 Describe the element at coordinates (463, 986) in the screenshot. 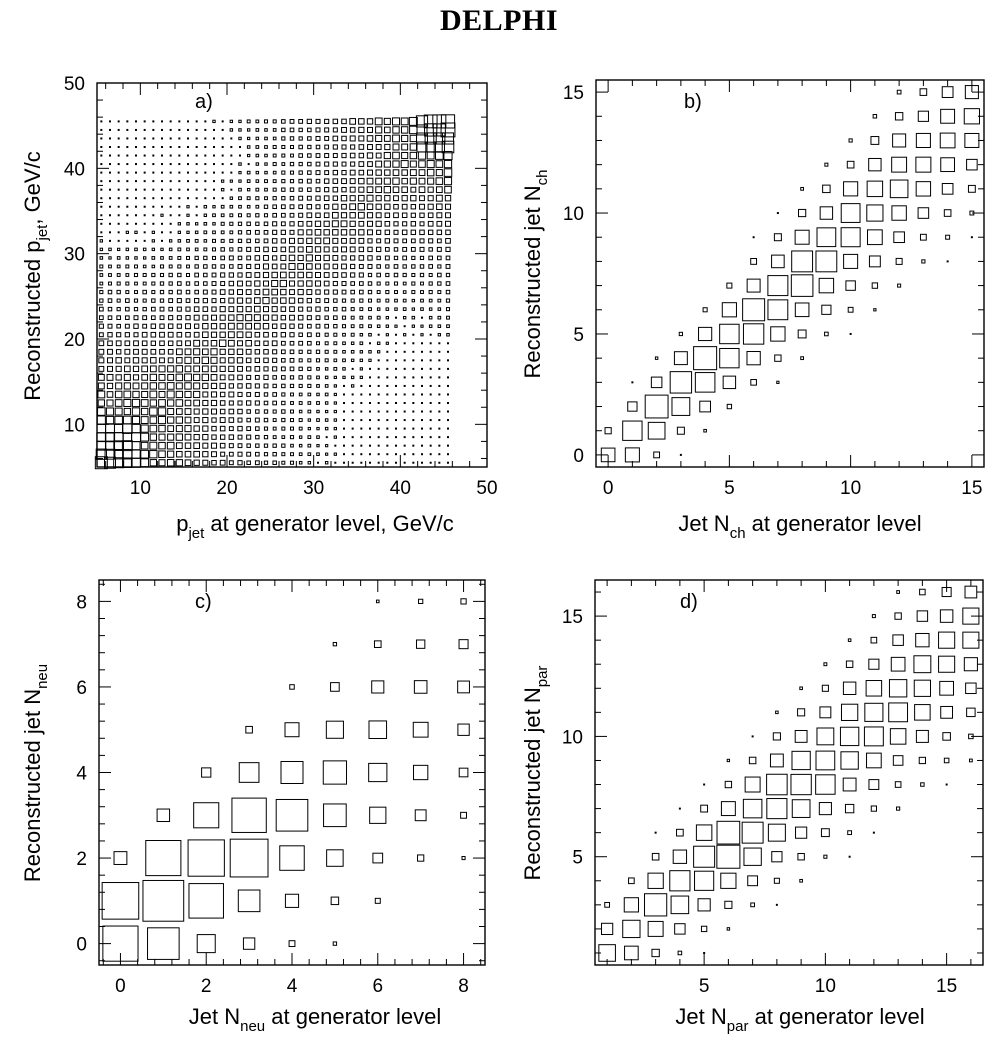

I see `x-tick-label: 8` at that location.